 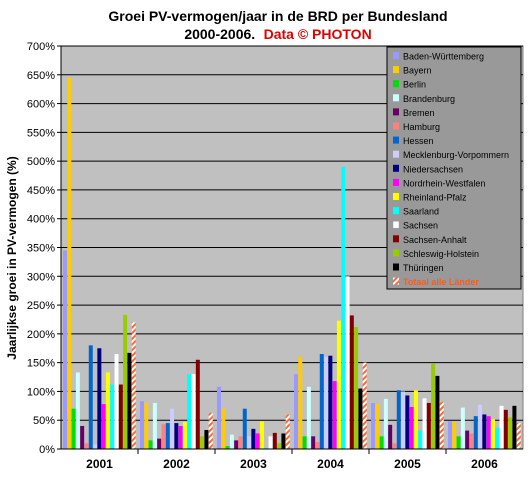 I want to click on bar-niedersachsen-2004, so click(x=330, y=402).